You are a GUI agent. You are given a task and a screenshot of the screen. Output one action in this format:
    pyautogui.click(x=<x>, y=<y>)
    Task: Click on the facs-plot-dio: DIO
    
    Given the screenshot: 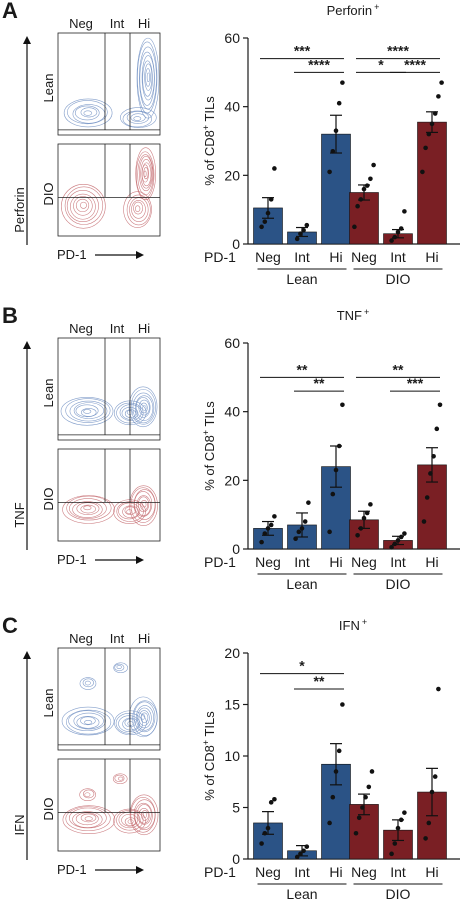 What is the action you would take?
    pyautogui.click(x=101, y=190)
    